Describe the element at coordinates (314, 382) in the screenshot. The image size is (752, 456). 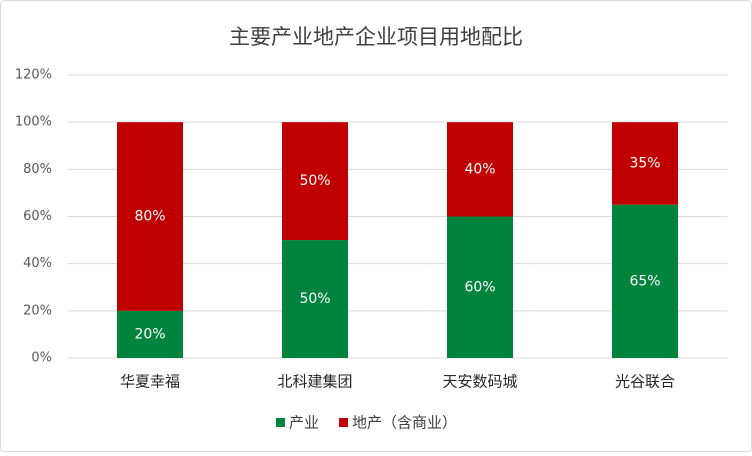
I see `x-tick-label: 北科建集团` at that location.